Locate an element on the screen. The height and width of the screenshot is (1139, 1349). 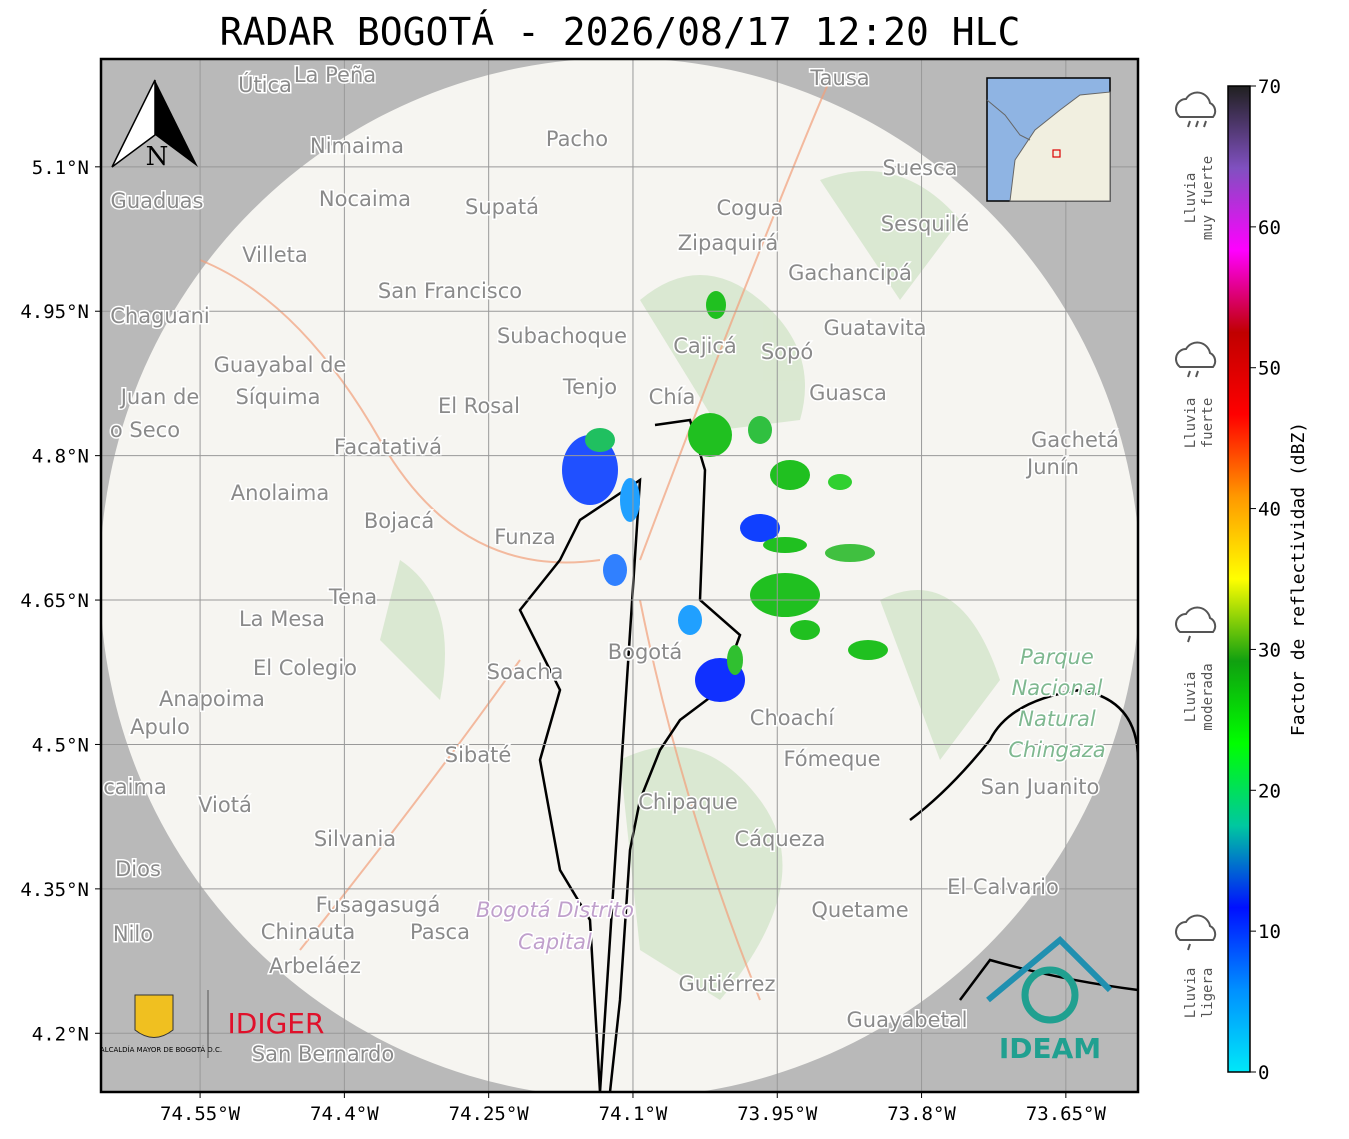
place-label: Cogua is located at coordinates (749, 208).